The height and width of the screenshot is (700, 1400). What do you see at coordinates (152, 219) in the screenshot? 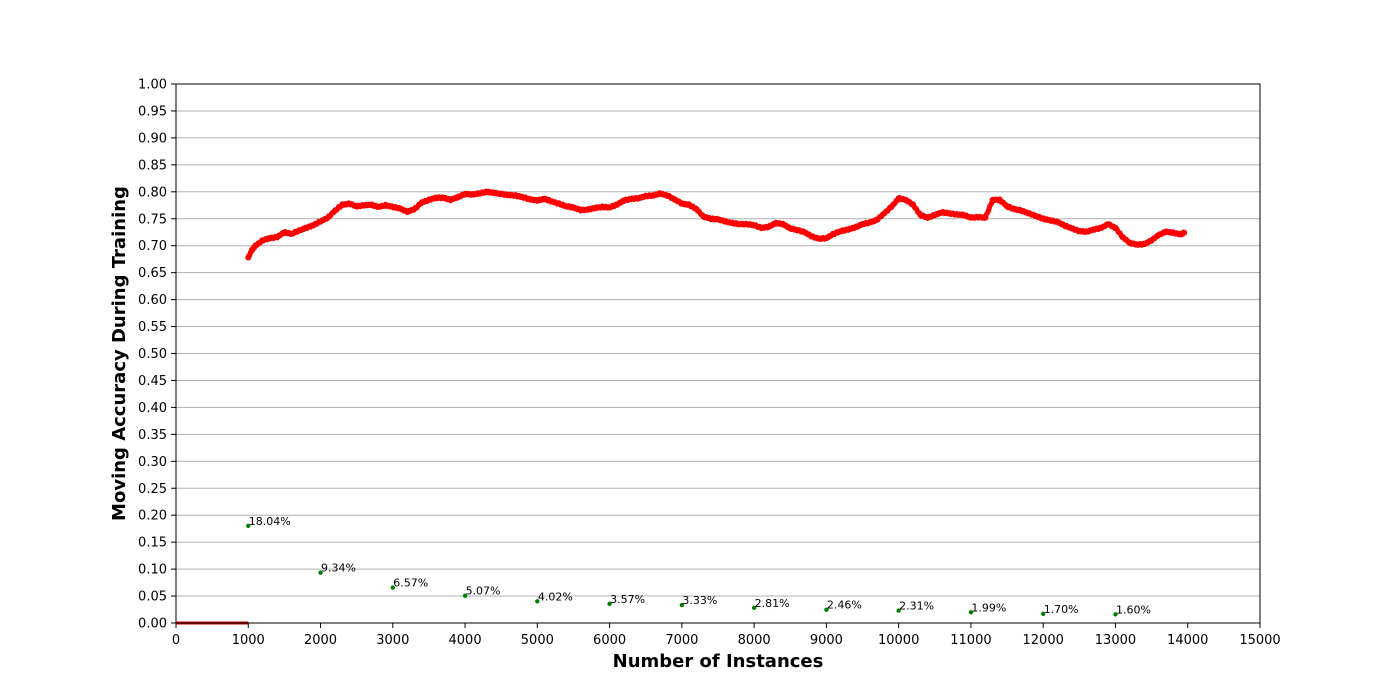
I see `y-tick-label: 0.75` at bounding box center [152, 219].